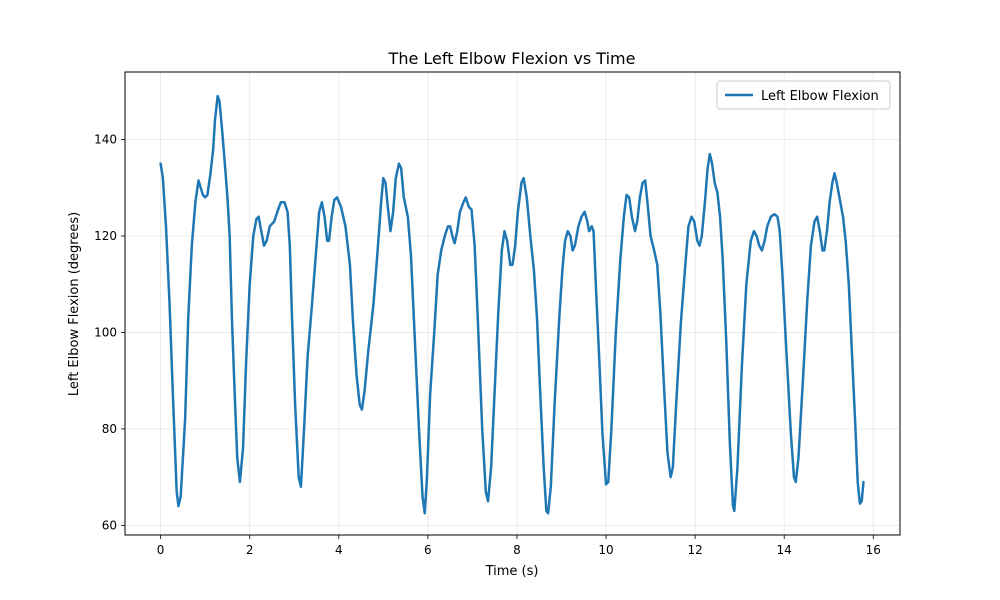 The image size is (1000, 600). Describe the element at coordinates (512, 571) in the screenshot. I see `x-axis-label: Time (s)` at that location.